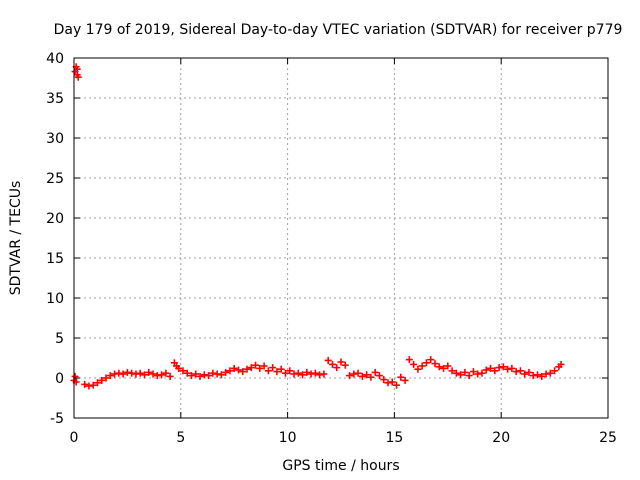 This screenshot has height=480, width=640. What do you see at coordinates (55, 179) in the screenshot?
I see `y-tick-label: 25` at bounding box center [55, 179].